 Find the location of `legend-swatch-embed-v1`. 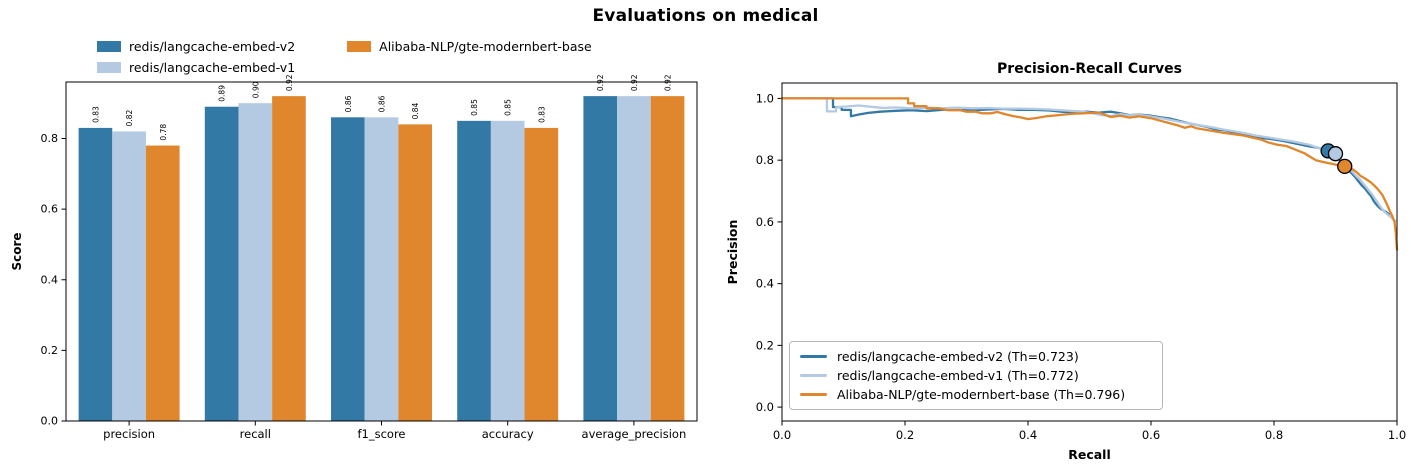

legend-swatch-embed-v1 is located at coordinates (109, 67).